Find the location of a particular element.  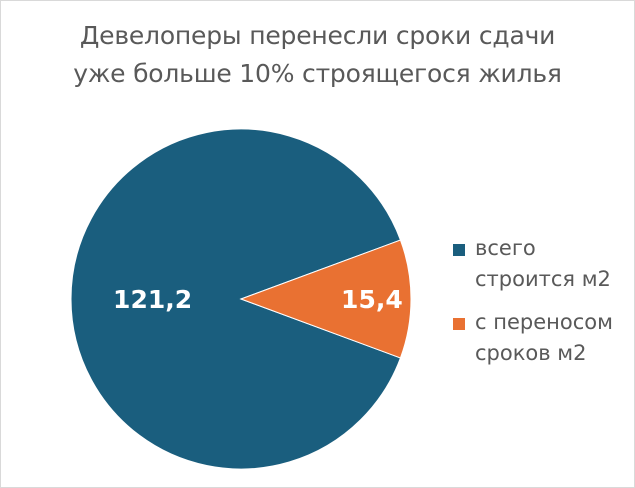

legend-label-total-line-1: всего is located at coordinates (505, 248).